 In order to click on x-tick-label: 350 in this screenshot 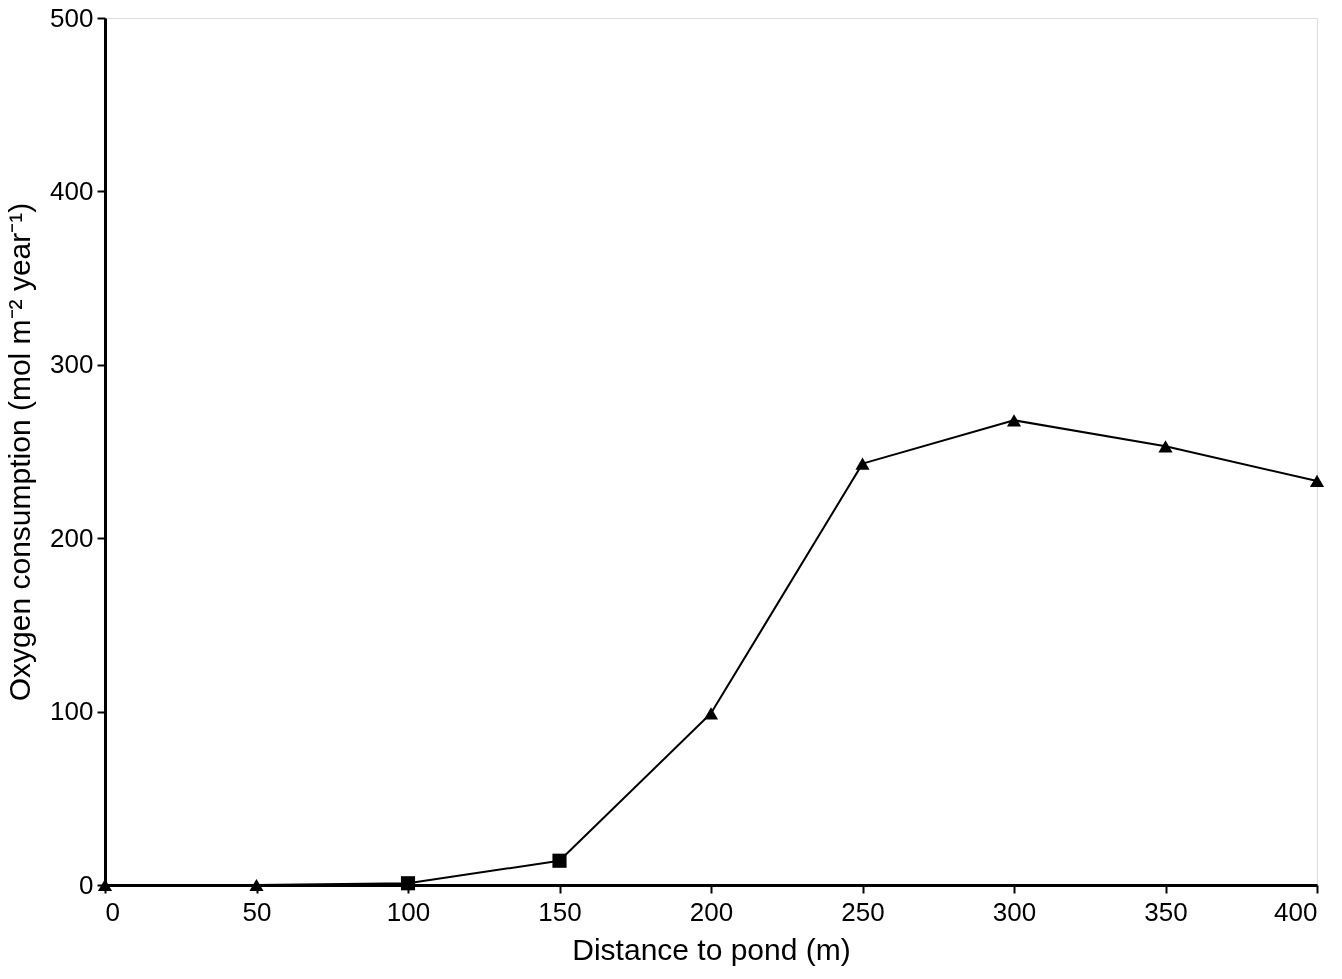, I will do `click(1166, 911)`.